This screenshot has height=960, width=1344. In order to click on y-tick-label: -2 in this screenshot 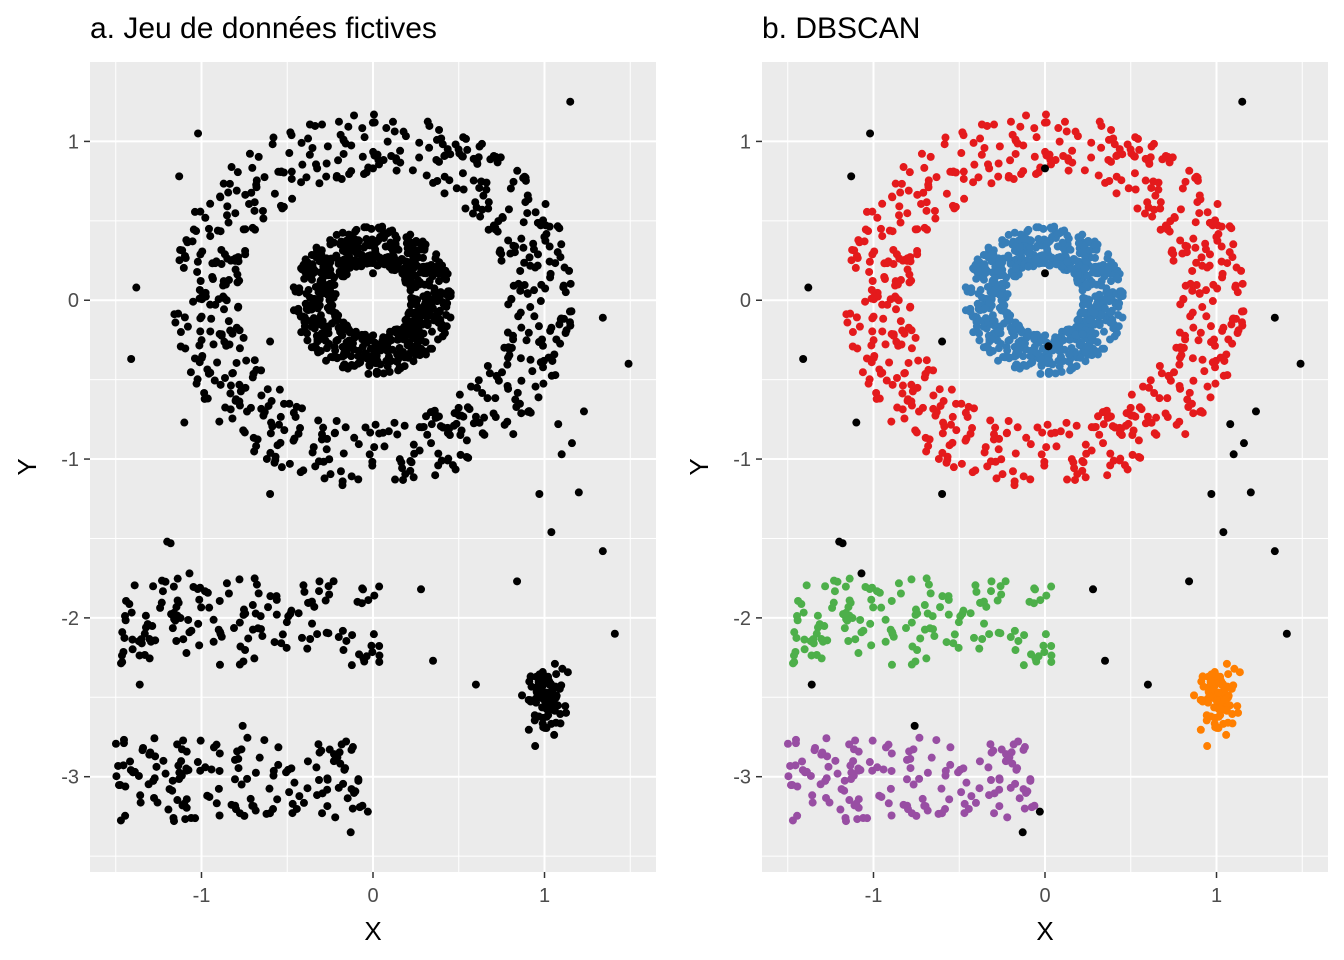, I will do `click(742, 619)`.